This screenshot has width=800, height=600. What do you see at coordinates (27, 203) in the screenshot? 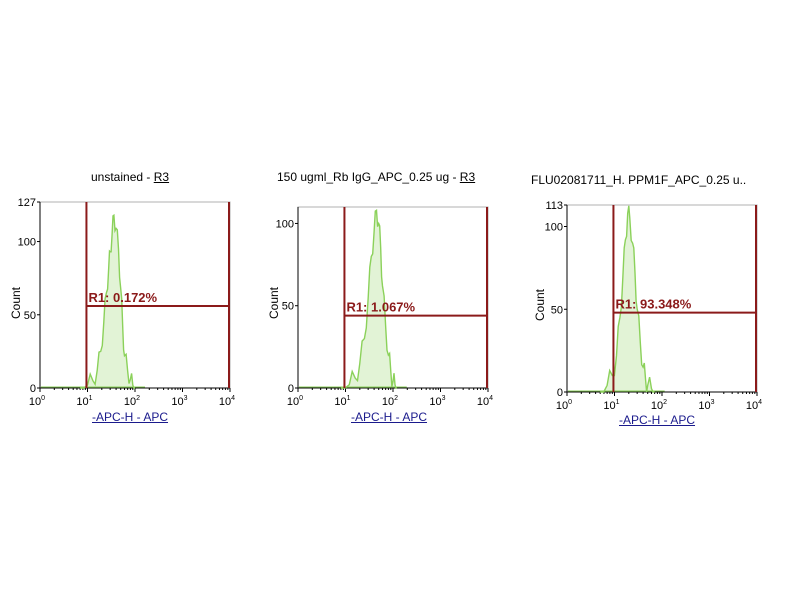
I see `y-tick-label: 127` at bounding box center [27, 203].